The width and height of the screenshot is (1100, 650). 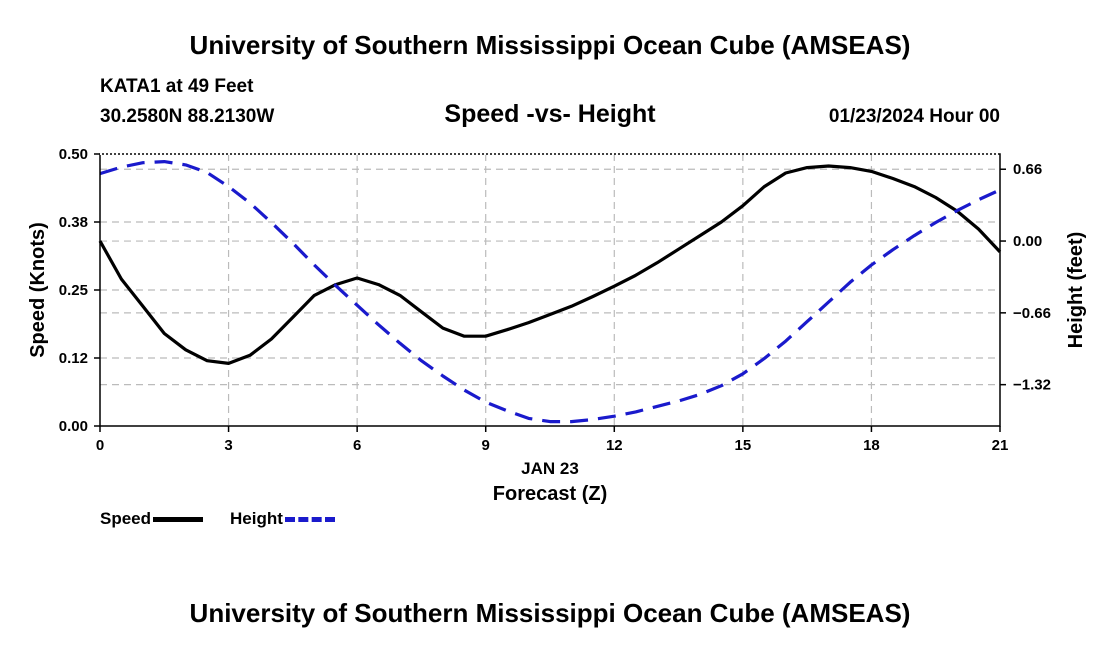 What do you see at coordinates (228, 445) in the screenshot?
I see `x-tick-label: 3` at bounding box center [228, 445].